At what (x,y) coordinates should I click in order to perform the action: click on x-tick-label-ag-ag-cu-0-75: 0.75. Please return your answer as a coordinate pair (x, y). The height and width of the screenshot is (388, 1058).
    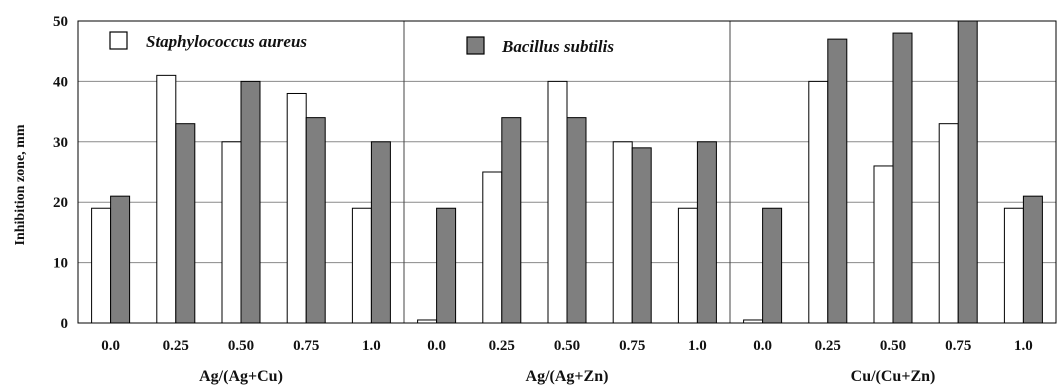
    Looking at the image, I should click on (306, 346).